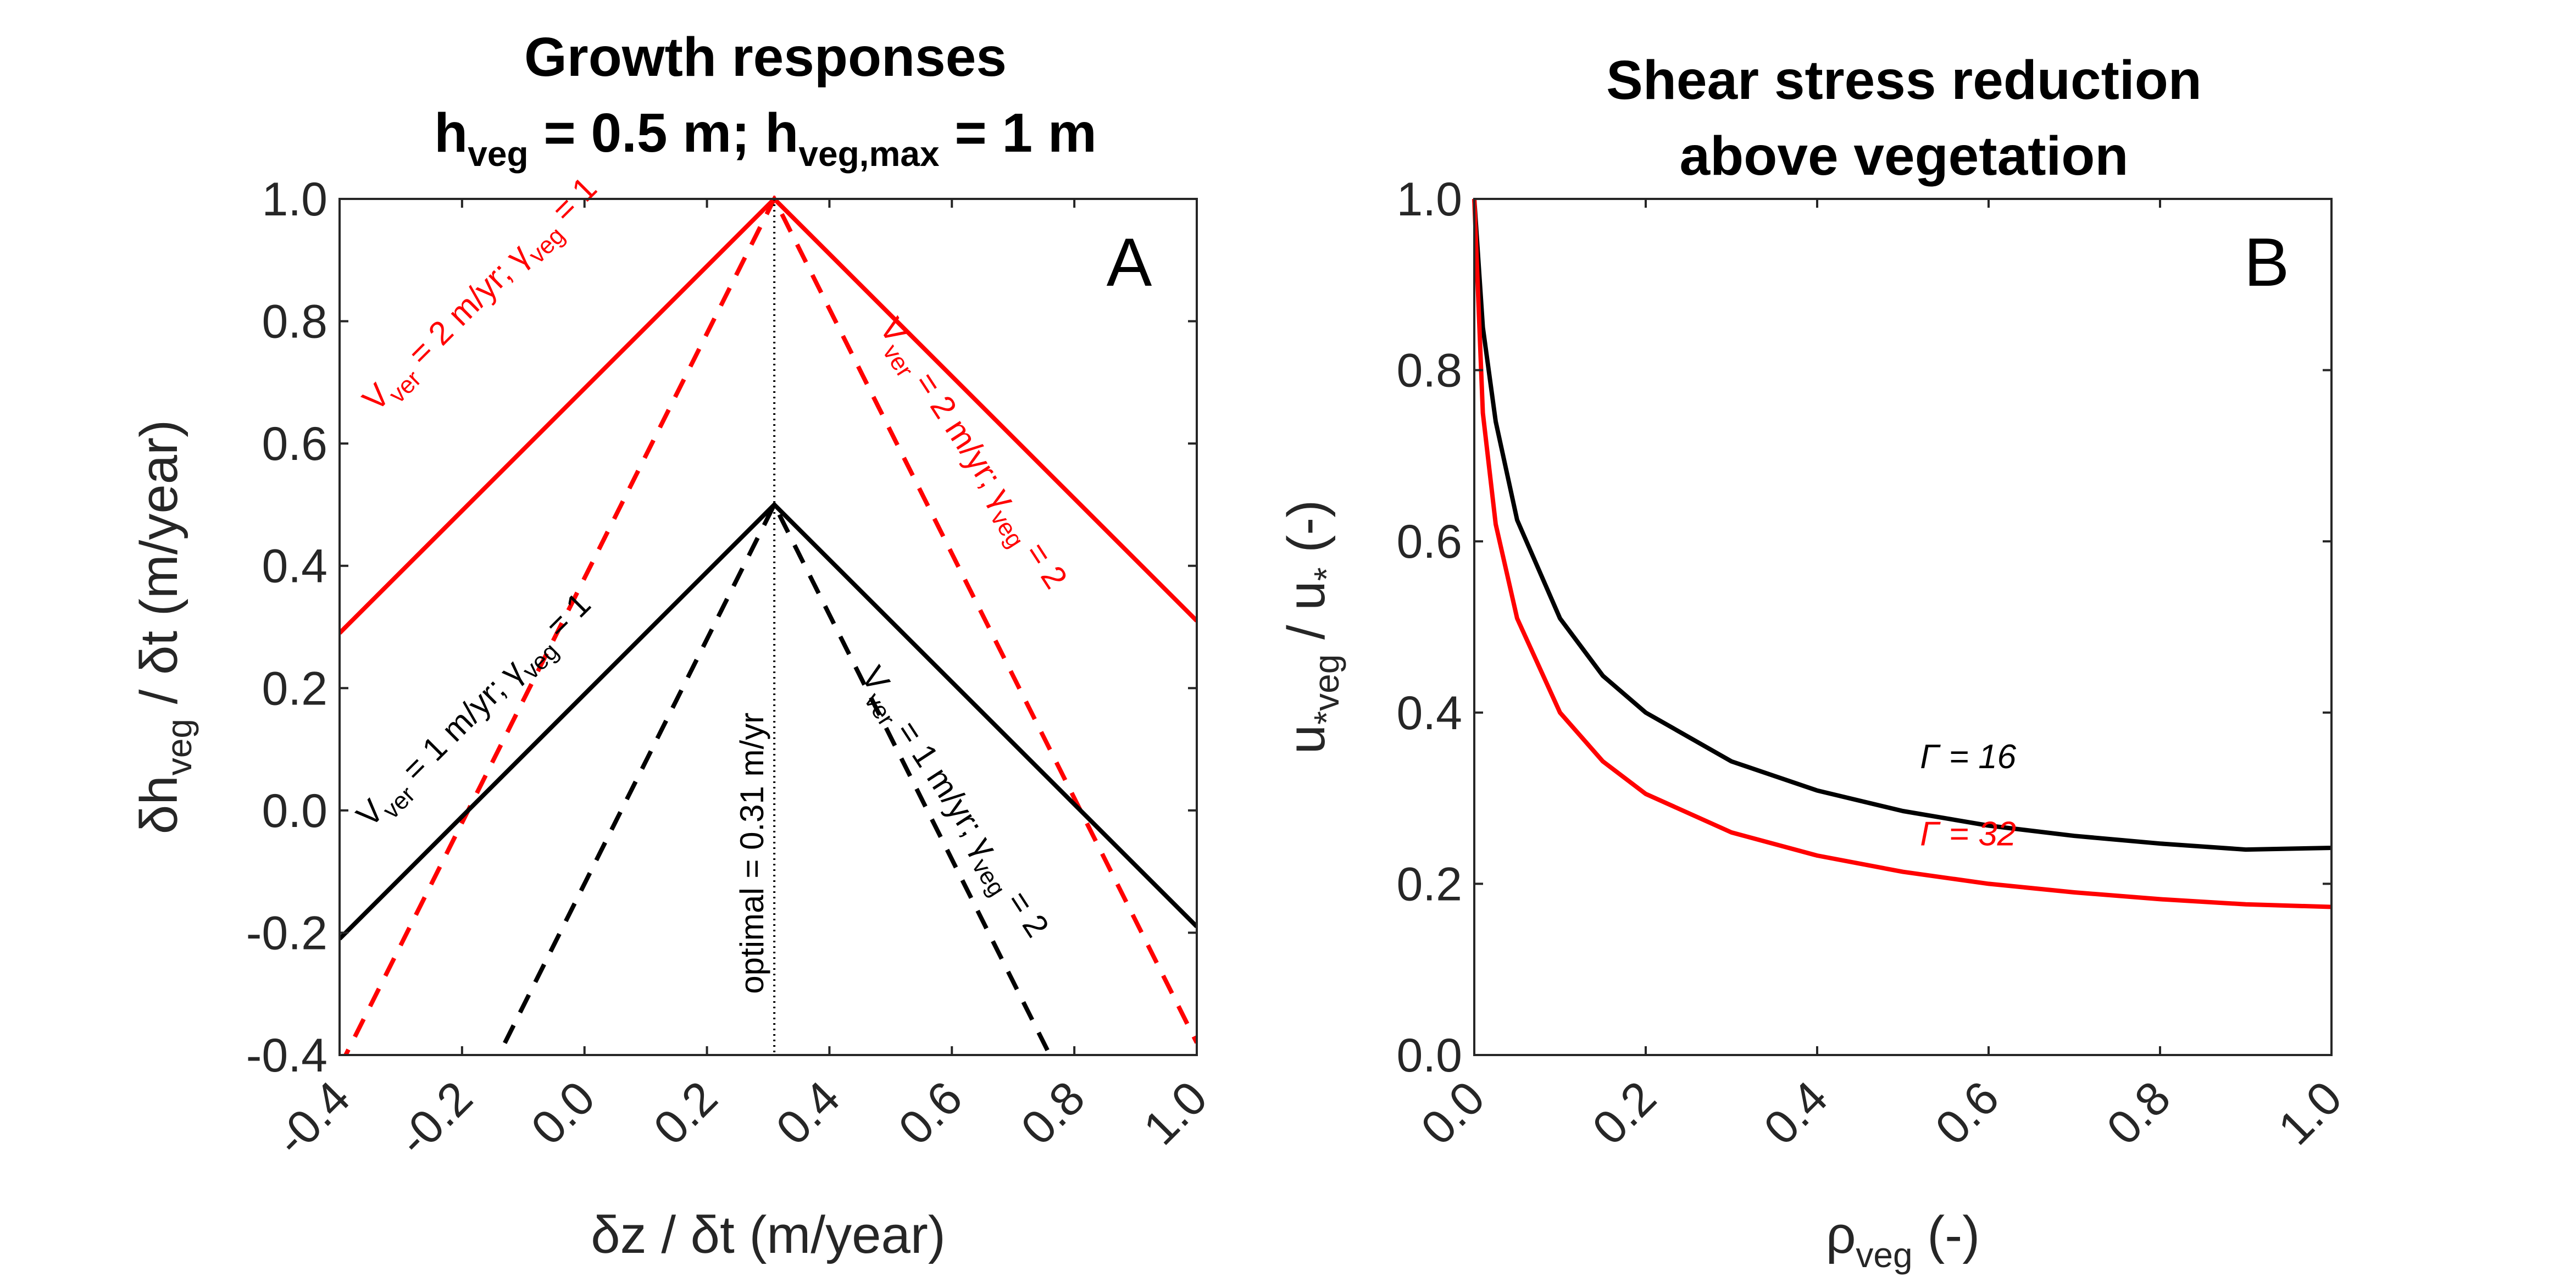 This screenshot has height=1288, width=2576. What do you see at coordinates (294, 444) in the screenshot?
I see `panel-a-ytick-label: 0.6` at bounding box center [294, 444].